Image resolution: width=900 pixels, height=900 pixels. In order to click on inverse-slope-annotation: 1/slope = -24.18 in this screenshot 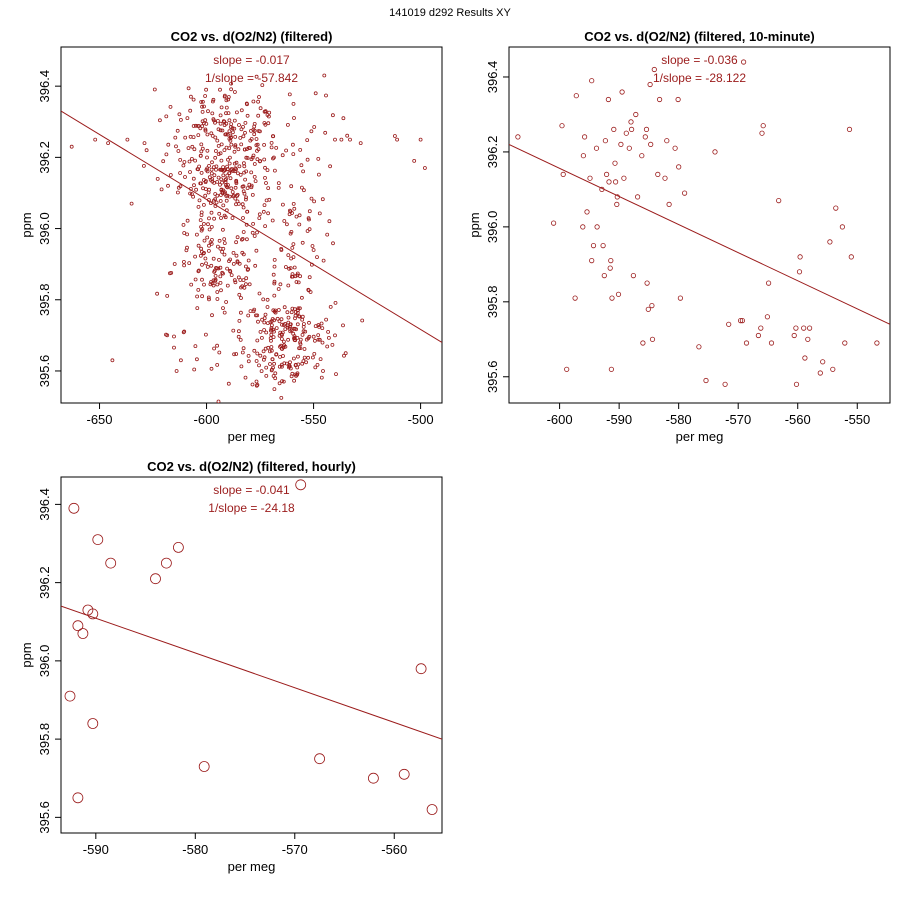, I will do `click(251, 508)`.